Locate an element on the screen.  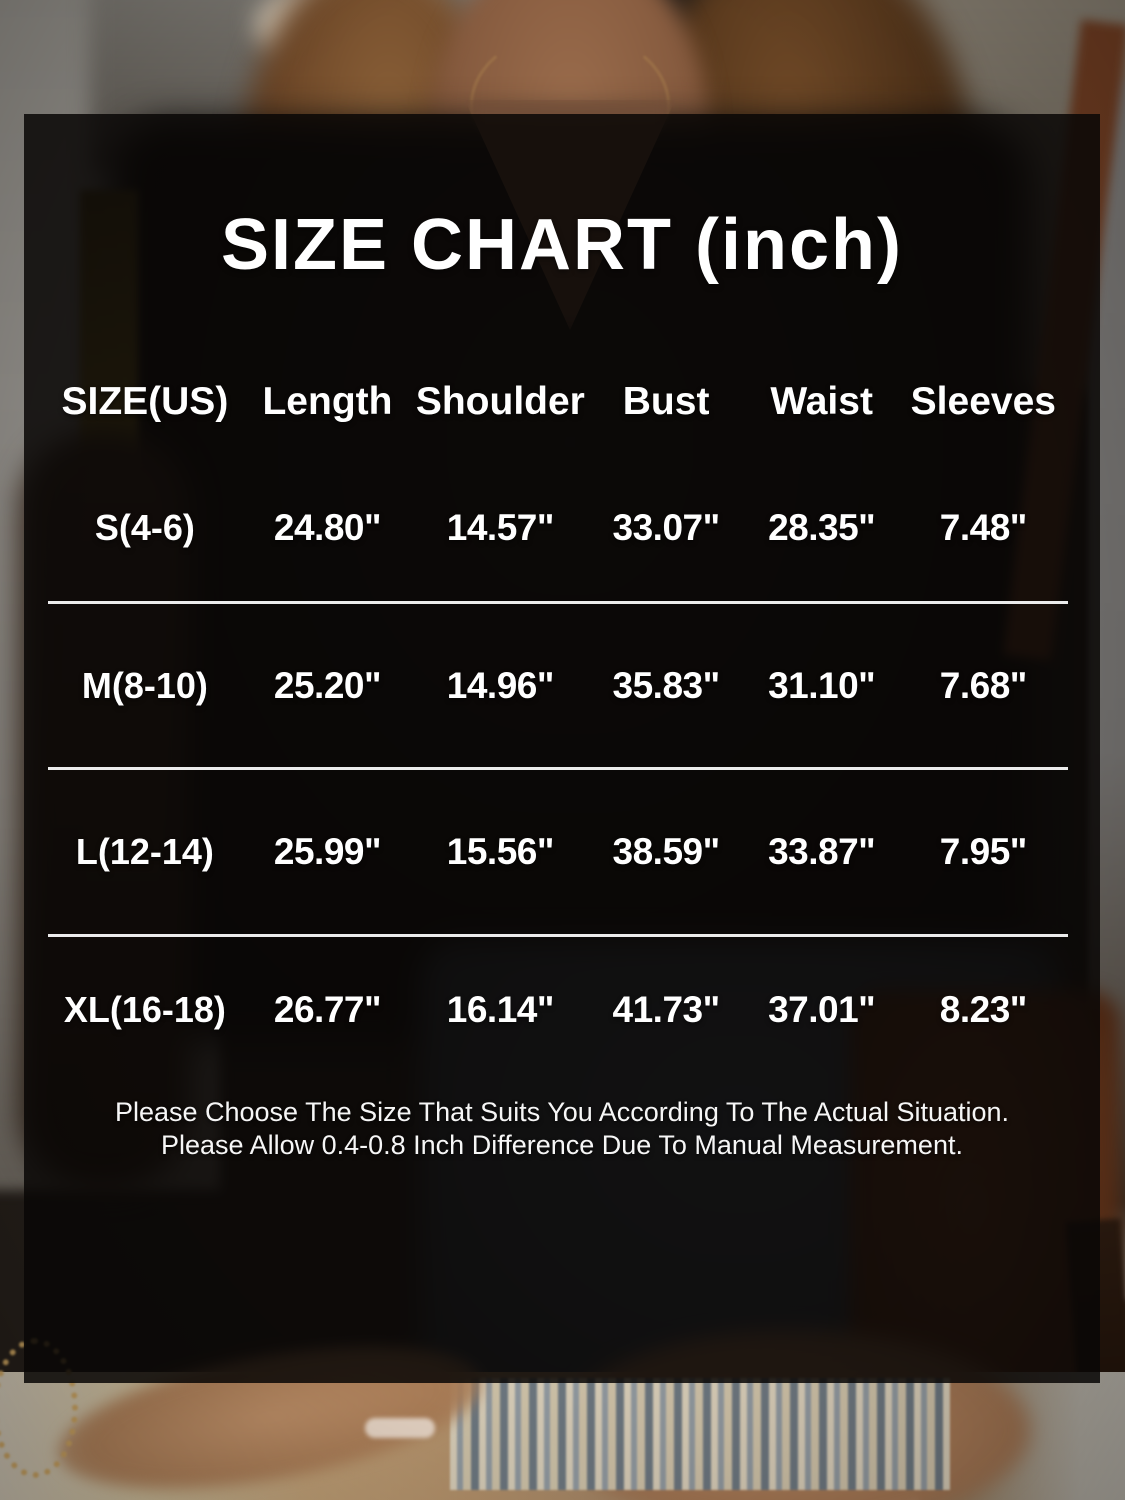
shoulder-value: 15.56" is located at coordinates (500, 851).